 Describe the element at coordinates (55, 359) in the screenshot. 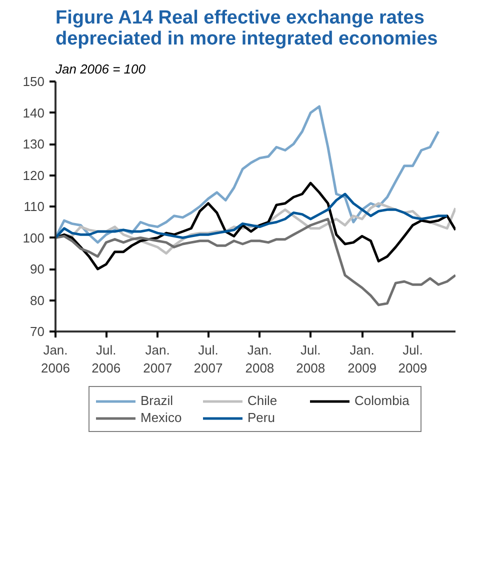

I see `x-tick-label: Jan. 2006` at that location.